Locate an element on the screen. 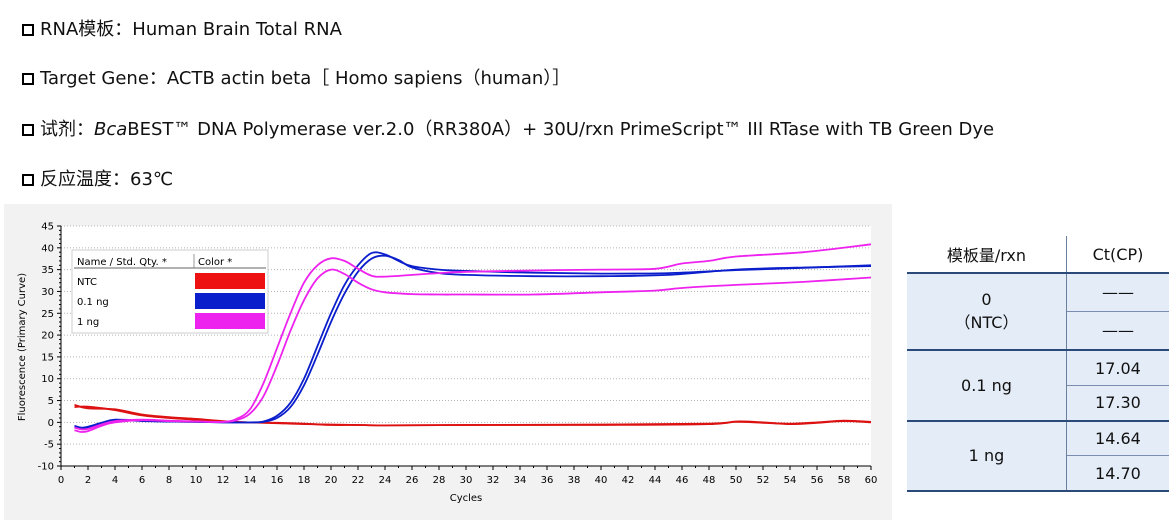 Image resolution: width=1175 pixels, height=532 pixels. table-row: 0 （NTC） —— is located at coordinates (1038, 312).